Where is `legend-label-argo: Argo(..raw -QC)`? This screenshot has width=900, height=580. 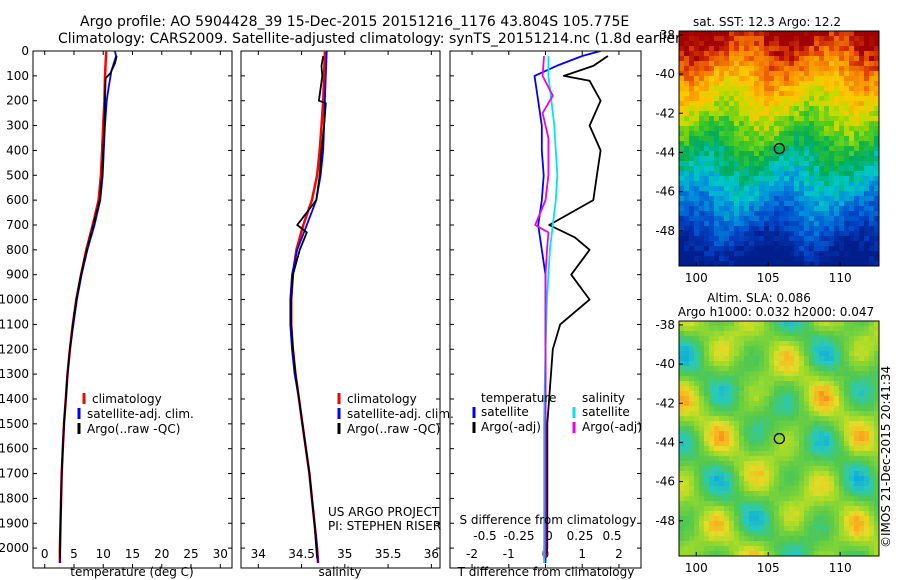
legend-label-argo: Argo(..raw -QC) is located at coordinates (133, 429).